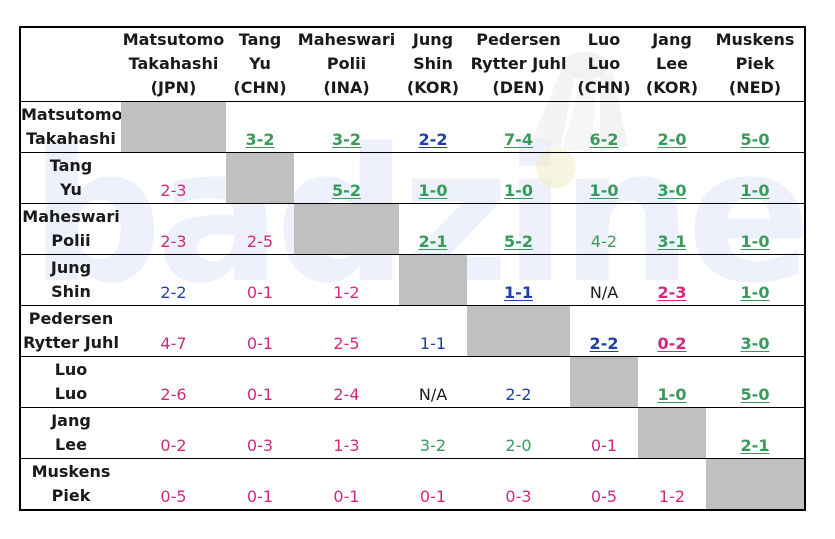 Image resolution: width=835 pixels, height=539 pixels. What do you see at coordinates (346, 177) in the screenshot?
I see `result-cell: 5-2` at bounding box center [346, 177].